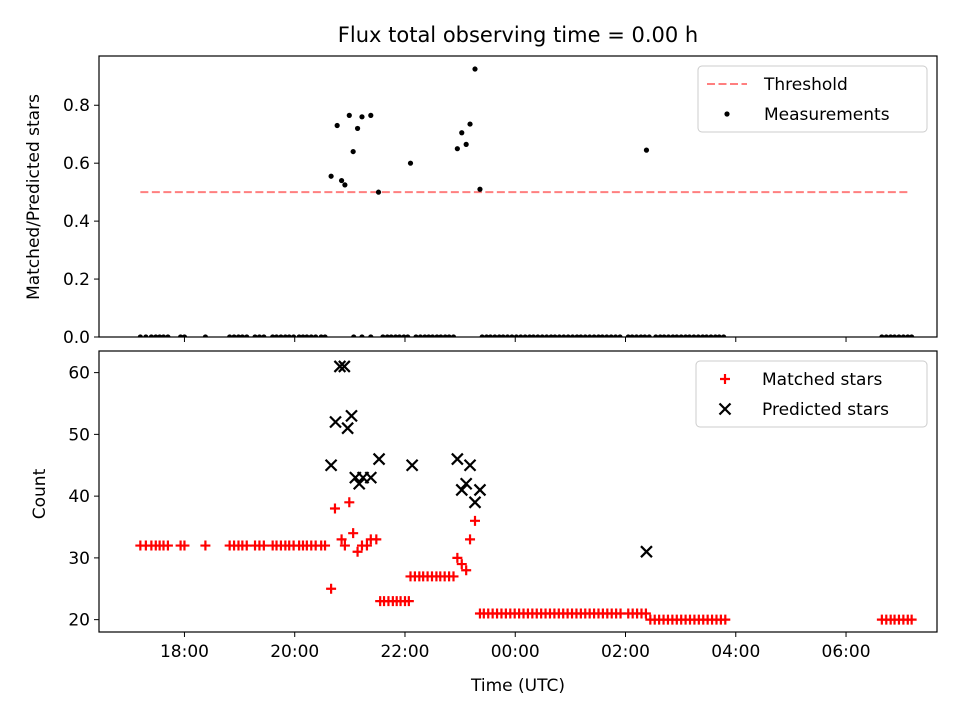  Describe the element at coordinates (518, 35) in the screenshot. I see `chart-title: Flux total observing time = 0.00 h` at that location.